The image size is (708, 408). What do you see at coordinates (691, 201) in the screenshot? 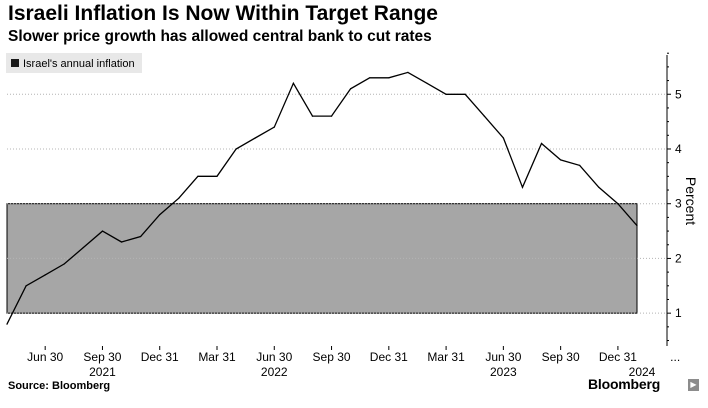
I see `y-axis-label: Percent` at bounding box center [691, 201].